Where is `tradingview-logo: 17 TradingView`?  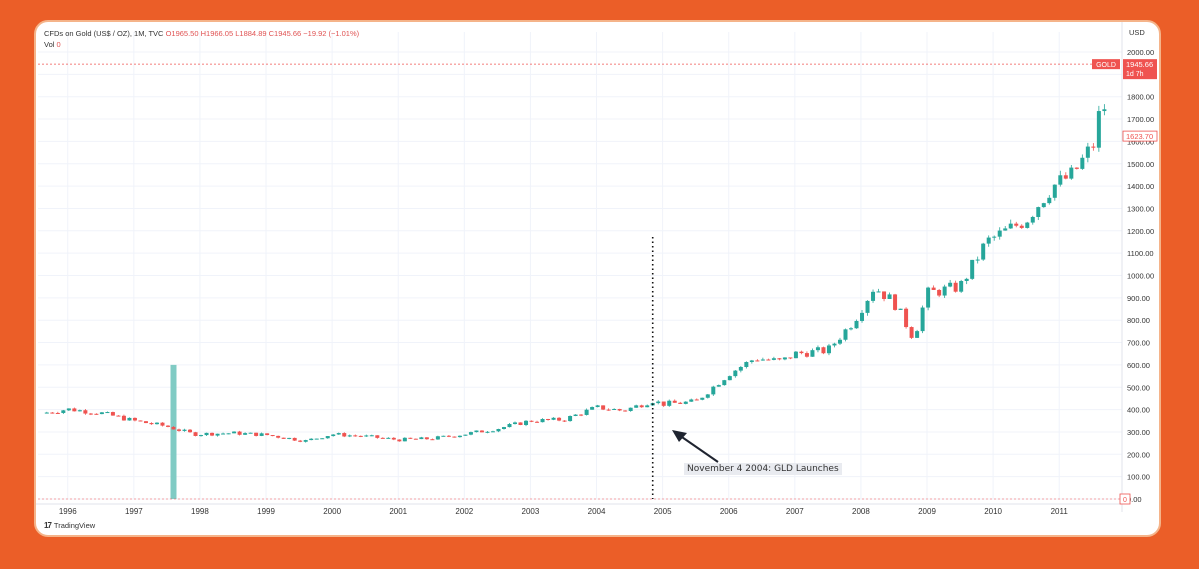
tradingview-logo: 17 TradingView is located at coordinates (69, 525).